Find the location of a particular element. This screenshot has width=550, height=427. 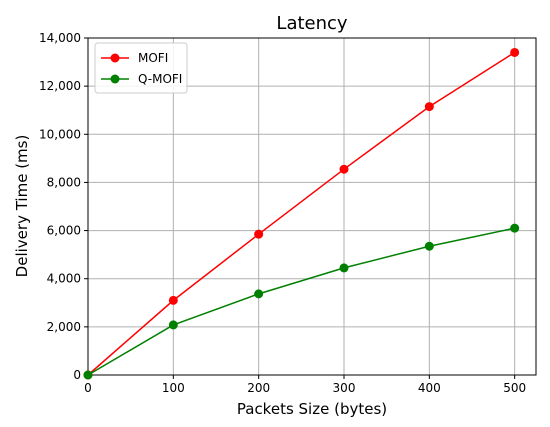

chart-title: Latency is located at coordinates (311, 23).